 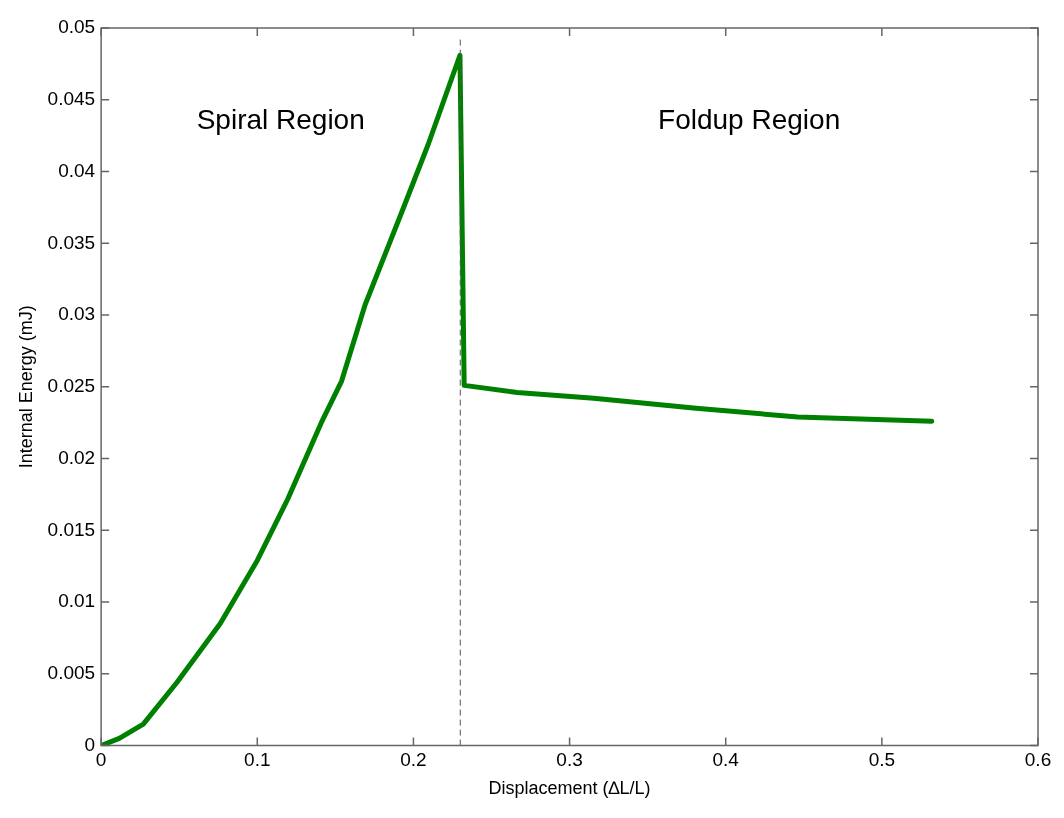 I want to click on x-tick-label: 0.5, so click(x=882, y=760).